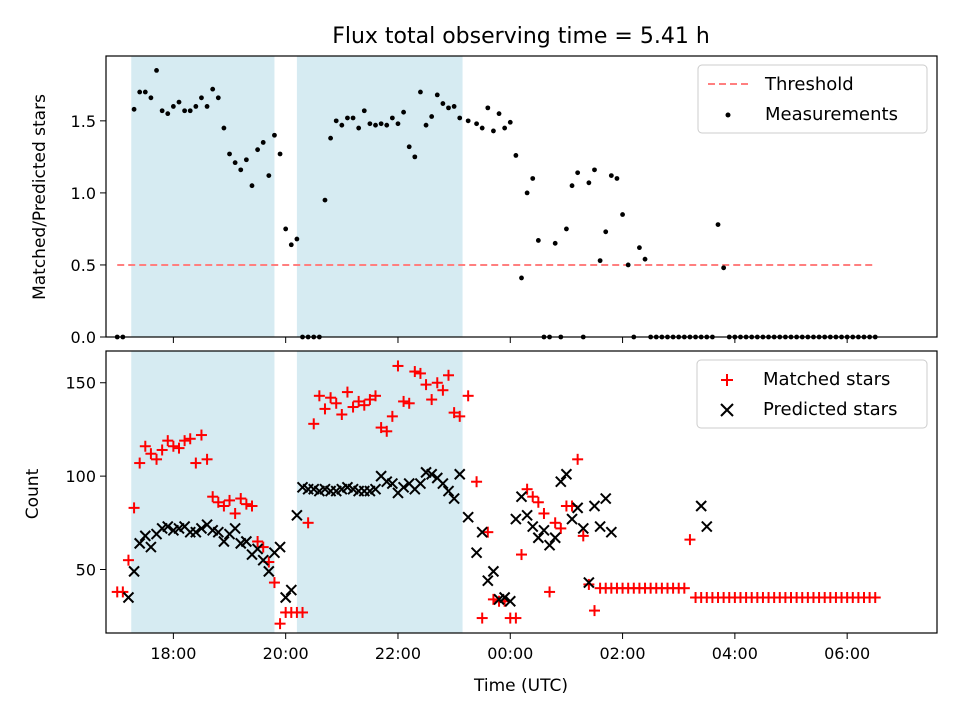  Describe the element at coordinates (83, 121) in the screenshot. I see `y-tick-label: 1.5` at that location.